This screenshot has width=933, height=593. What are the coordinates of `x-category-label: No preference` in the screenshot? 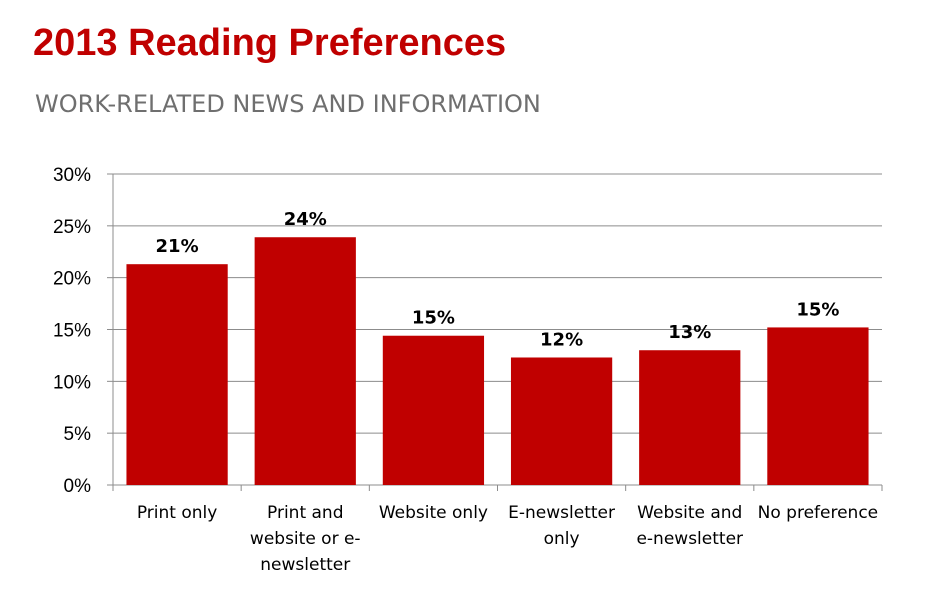 It's located at (818, 513).